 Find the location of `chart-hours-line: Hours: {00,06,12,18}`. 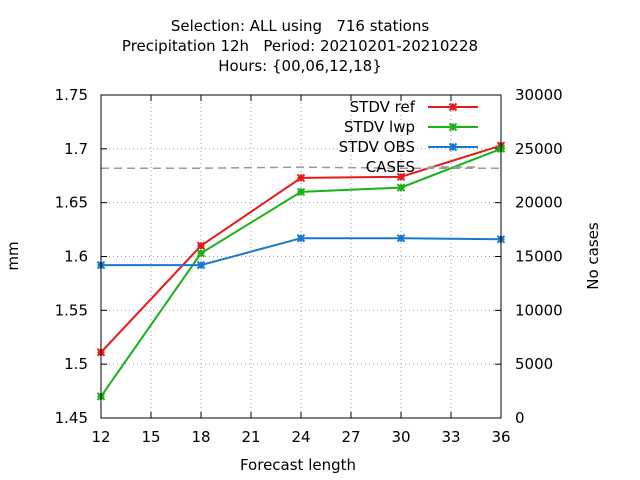

chart-hours-line: Hours: {00,06,12,18} is located at coordinates (300, 66).